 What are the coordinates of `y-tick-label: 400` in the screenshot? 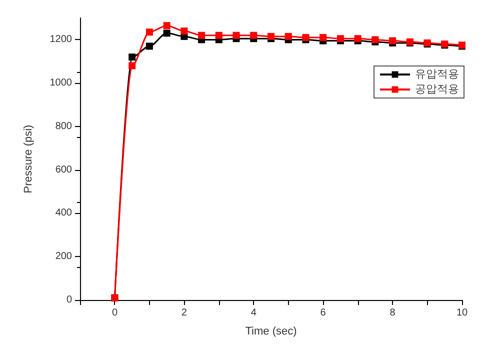 It's located at (63, 213).